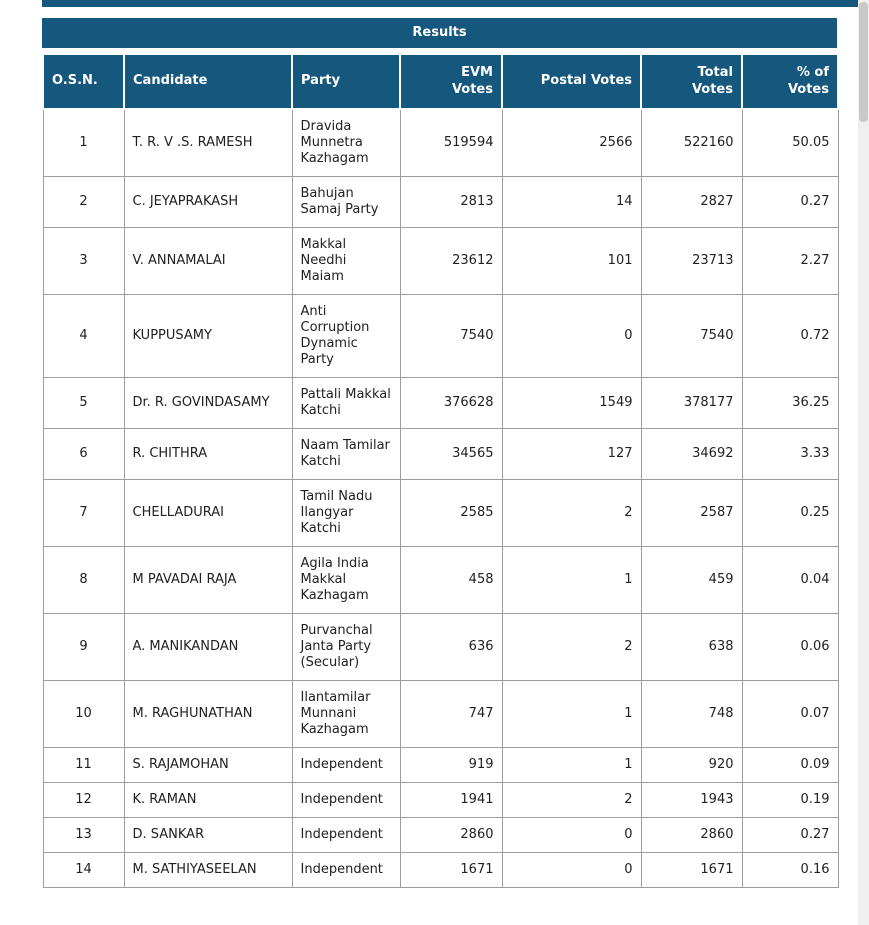  I want to click on cell-evm_votes: 2585, so click(451, 513).